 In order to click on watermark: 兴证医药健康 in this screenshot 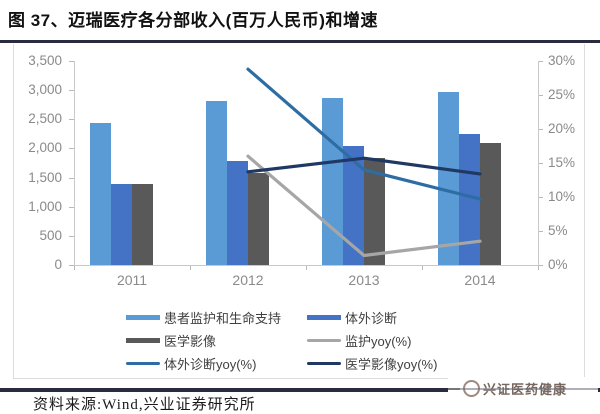, I will do `click(523, 388)`.